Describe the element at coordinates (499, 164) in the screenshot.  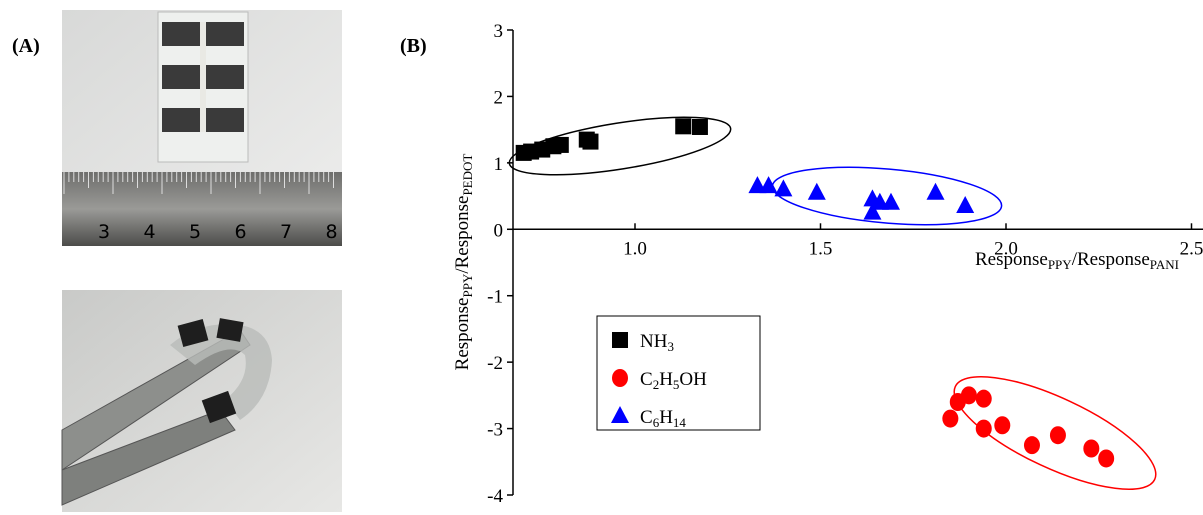
I see `y-tick-label: 1` at that location.